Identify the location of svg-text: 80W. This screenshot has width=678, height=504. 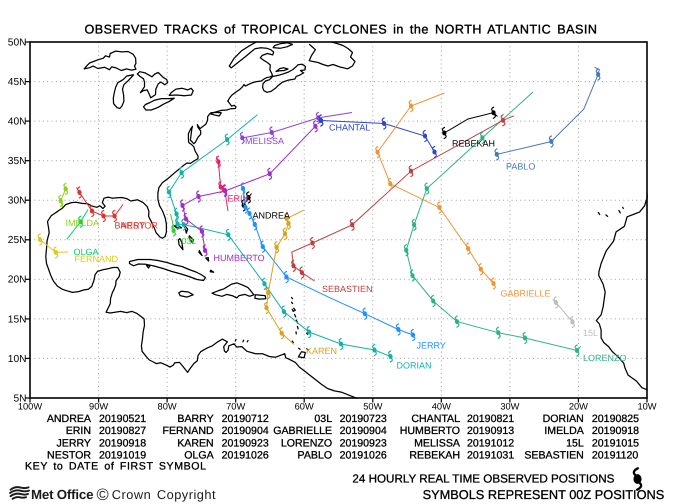
(167, 407).